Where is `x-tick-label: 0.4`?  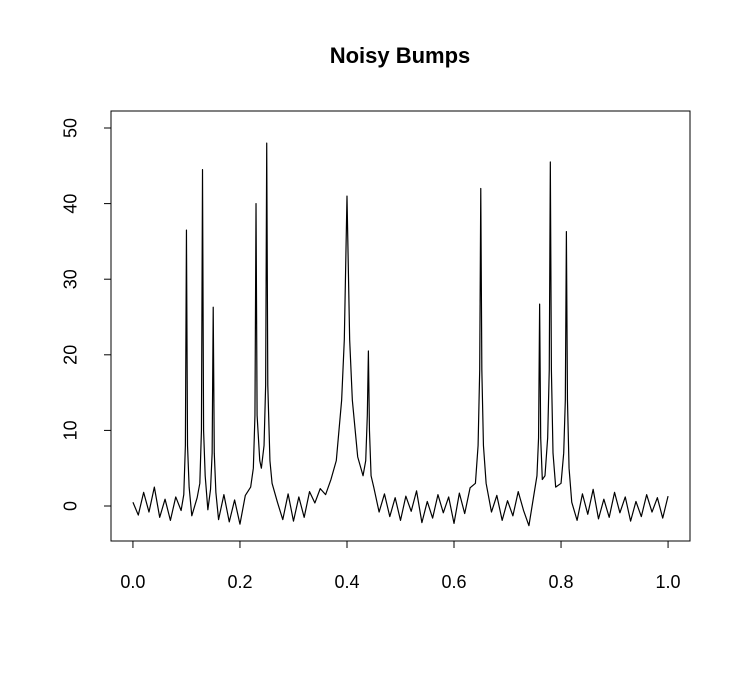
x-tick-label: 0.4 is located at coordinates (346, 582).